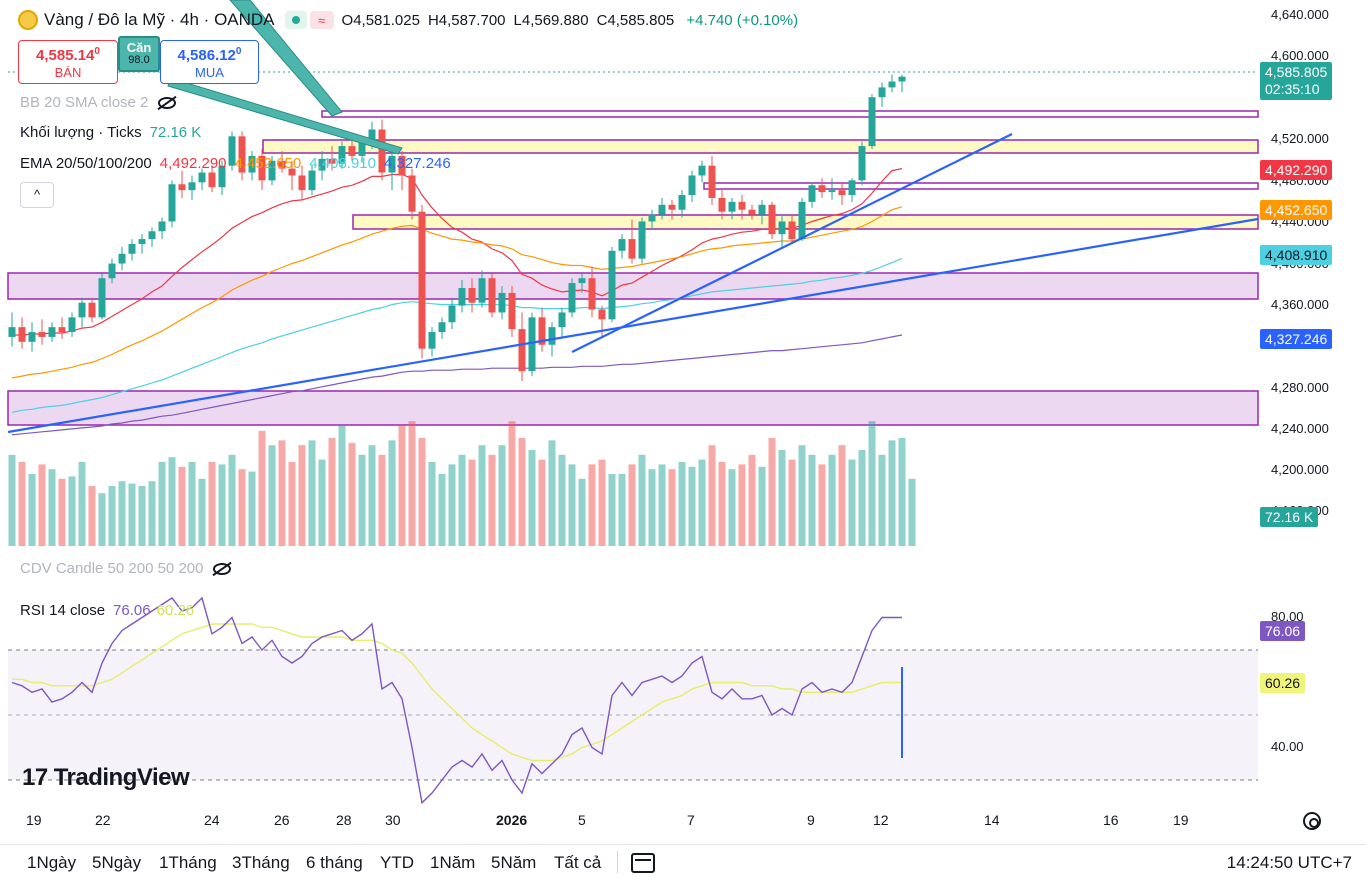 This screenshot has width=1366, height=878. What do you see at coordinates (514, 862) in the screenshot?
I see `range-5y-button: 5Năm` at bounding box center [514, 862].